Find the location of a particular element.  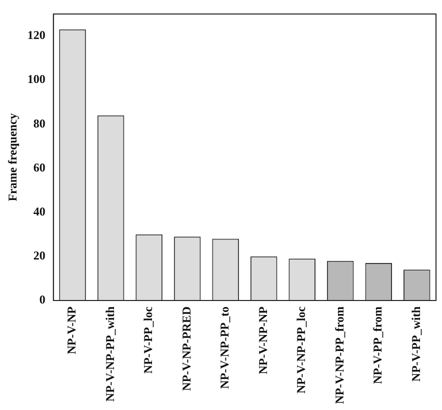

y-tick-label: 100 is located at coordinates (36, 79).